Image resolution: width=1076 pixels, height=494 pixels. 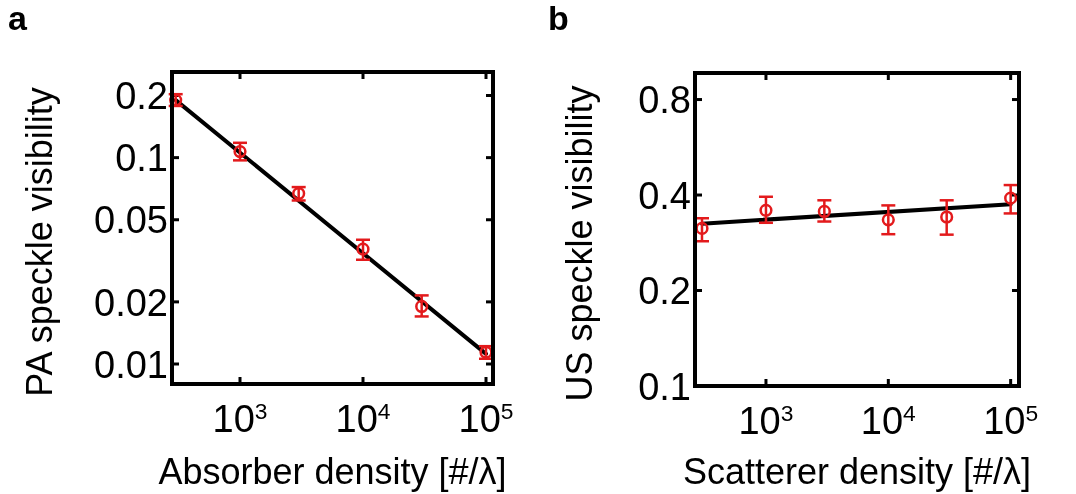 I want to click on x-axis-title: Absorber density [#/λ], so click(x=332, y=471).